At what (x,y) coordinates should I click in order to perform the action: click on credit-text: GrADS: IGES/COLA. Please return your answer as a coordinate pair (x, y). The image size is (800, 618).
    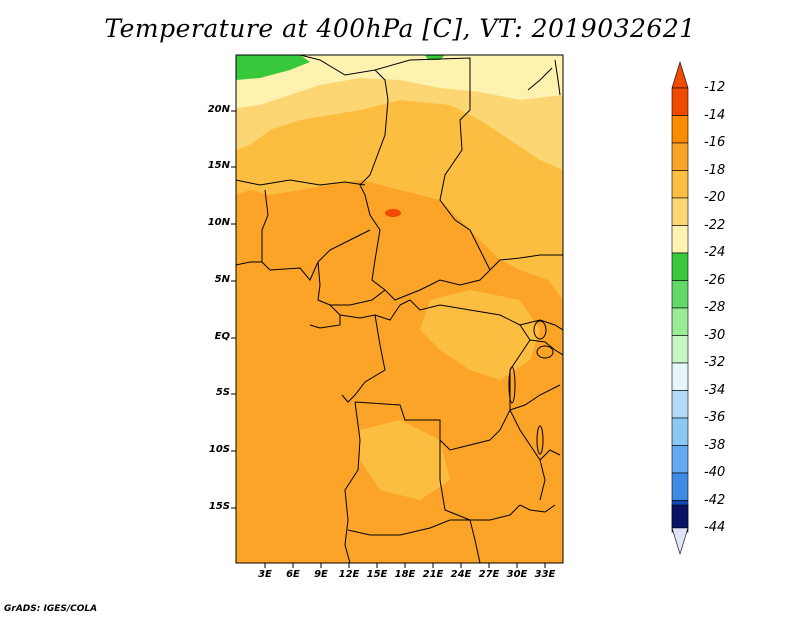
    Looking at the image, I should click on (51, 609).